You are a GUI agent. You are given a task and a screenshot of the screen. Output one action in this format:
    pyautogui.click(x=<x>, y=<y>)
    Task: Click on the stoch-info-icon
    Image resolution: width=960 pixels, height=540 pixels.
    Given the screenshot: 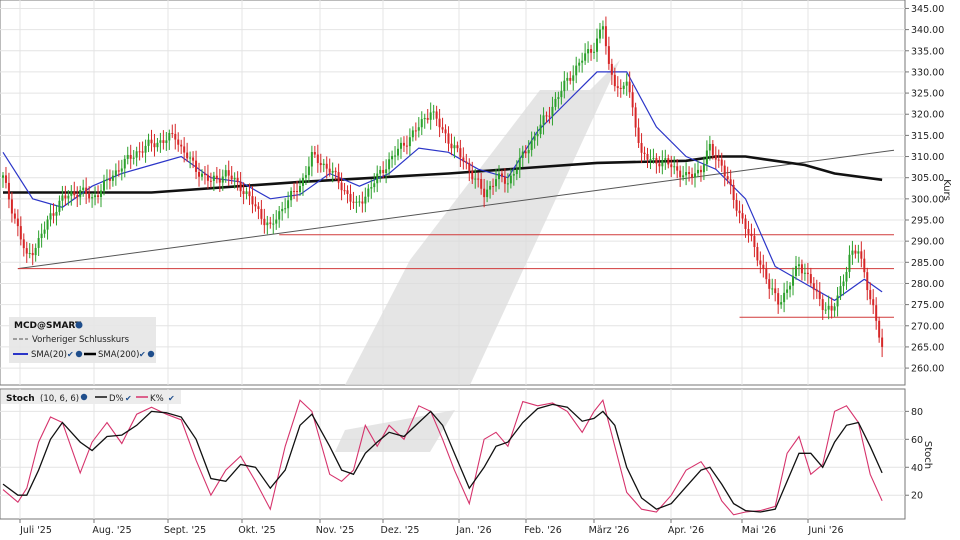 What is the action you would take?
    pyautogui.click(x=84, y=397)
    